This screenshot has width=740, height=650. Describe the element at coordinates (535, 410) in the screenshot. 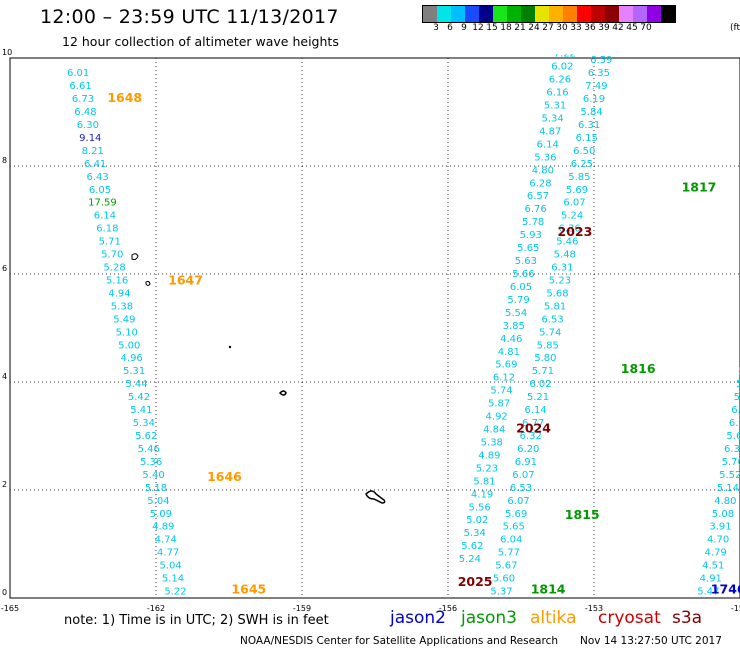

I see `wave-height-label: 6.14` at that location.